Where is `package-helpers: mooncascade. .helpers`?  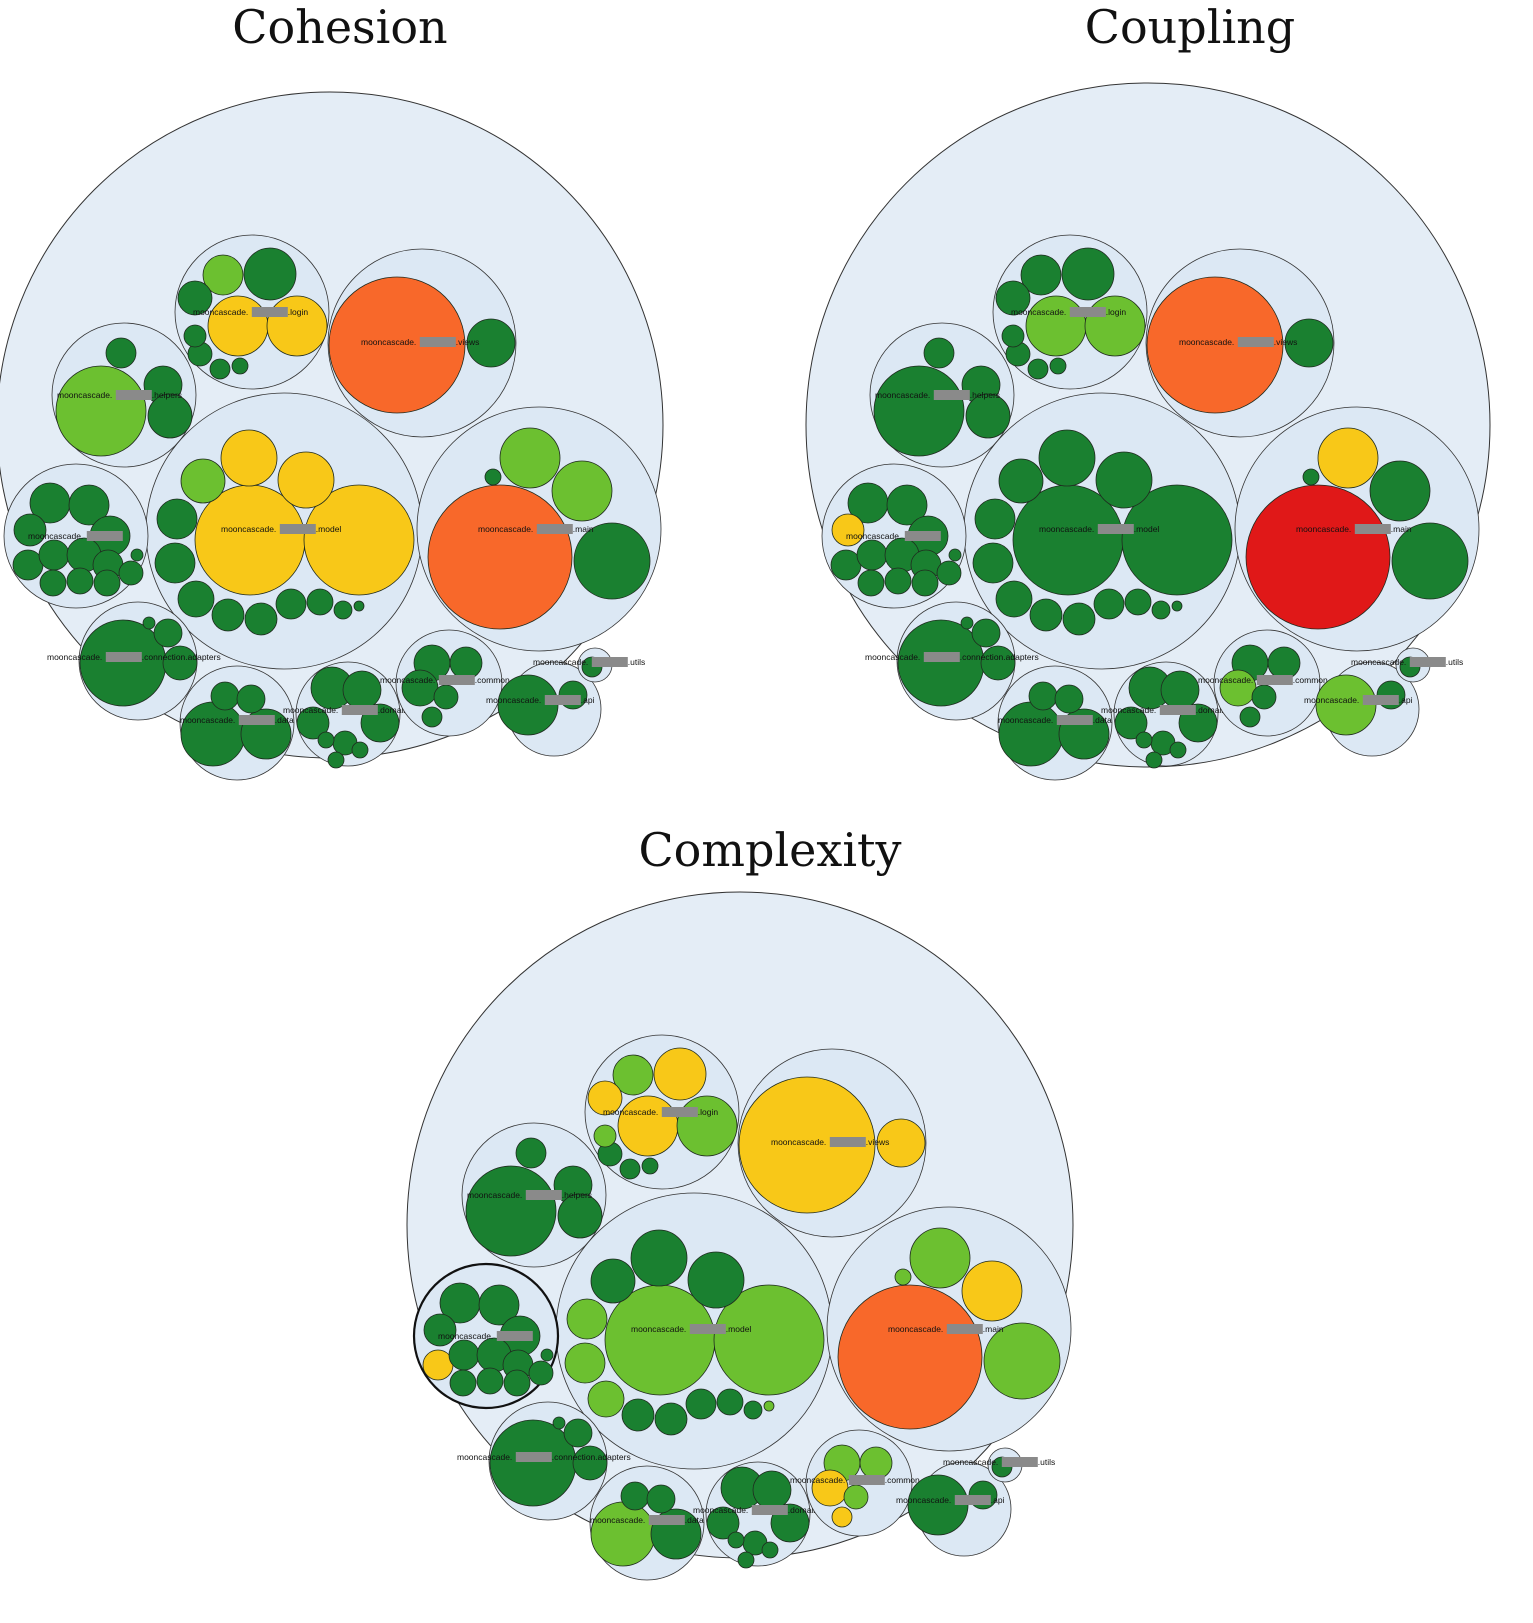
package-helpers: mooncascade. .helpers is located at coordinates (942, 395).